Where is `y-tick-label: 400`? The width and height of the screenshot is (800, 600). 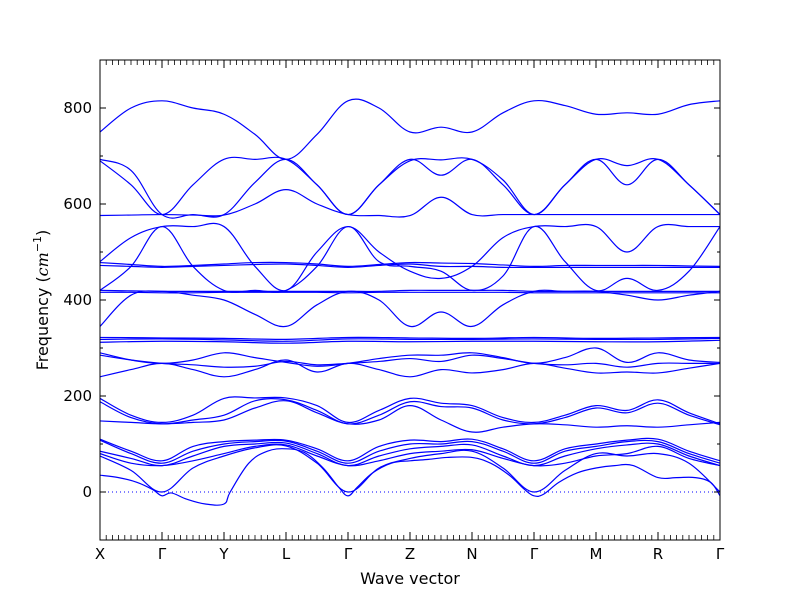 y-tick-label: 400 is located at coordinates (77, 300).